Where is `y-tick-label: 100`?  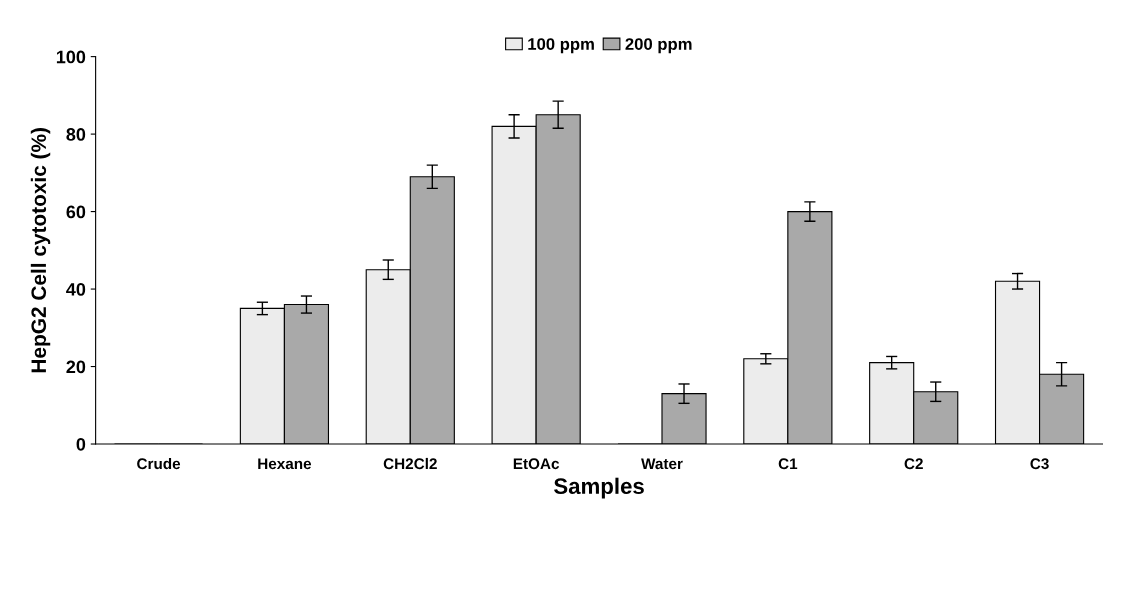
y-tick-label: 100 is located at coordinates (71, 57).